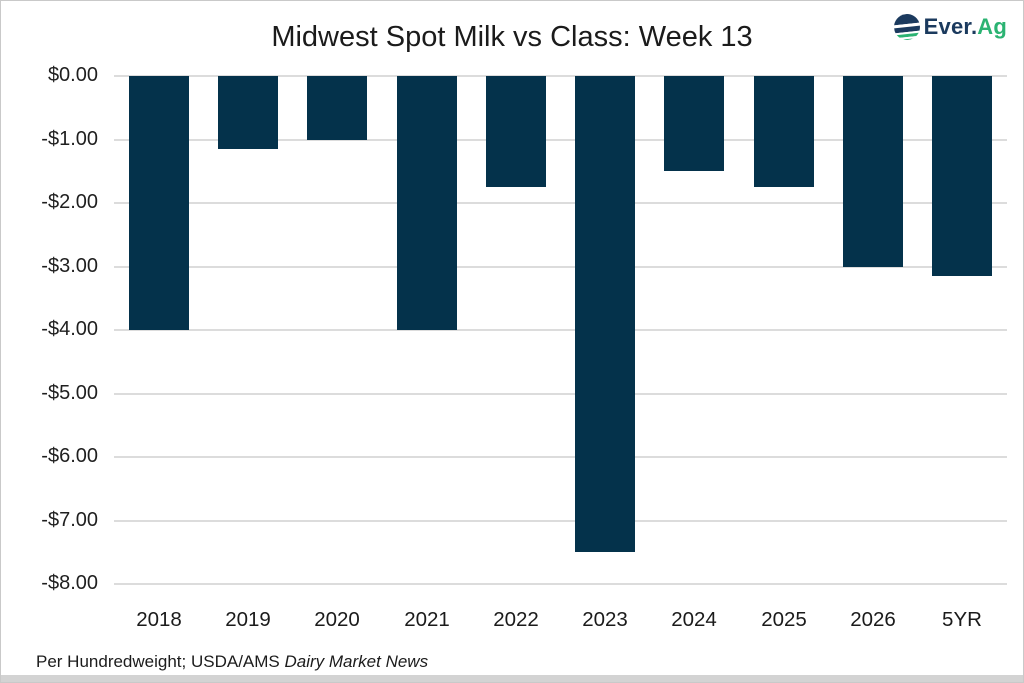 The image size is (1024, 683). I want to click on logo-text: Ever.Ag, so click(965, 27).